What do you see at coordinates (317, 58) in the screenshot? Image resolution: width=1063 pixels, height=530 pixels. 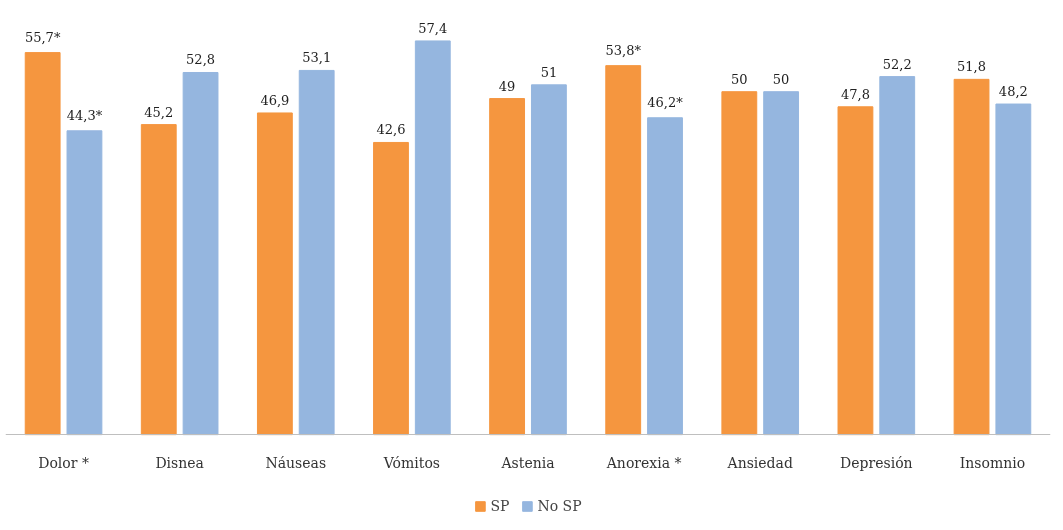 I see `data-label: 53,1` at bounding box center [317, 58].